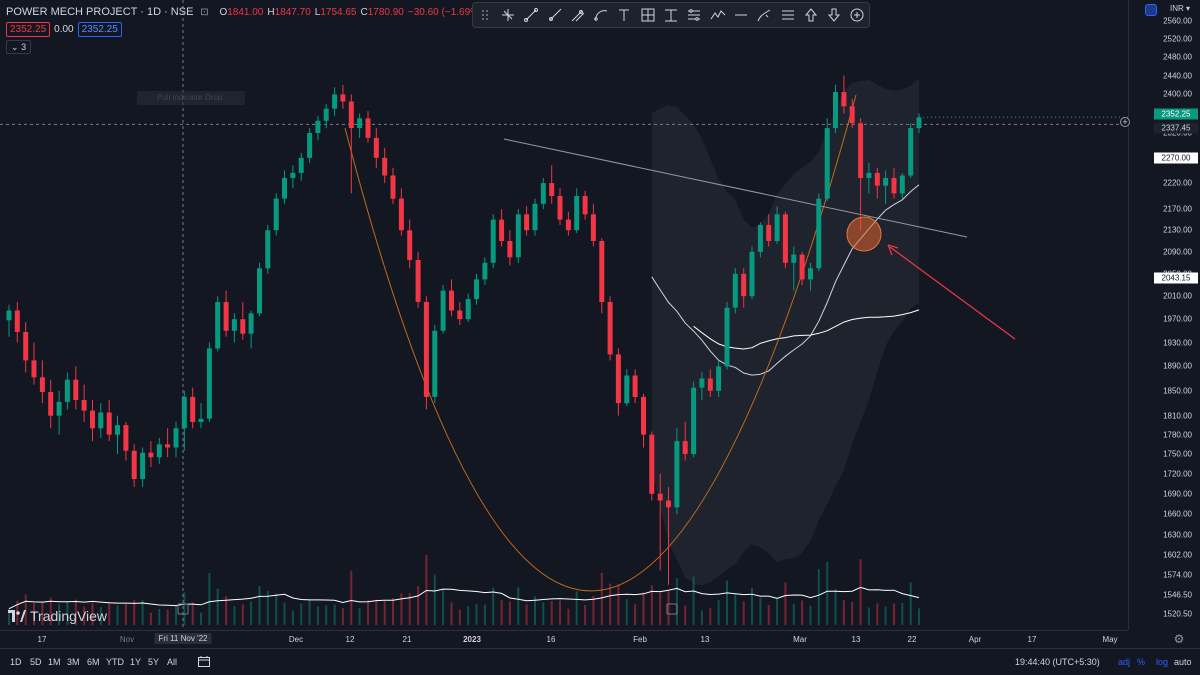 This screenshot has width=1200, height=675. Describe the element at coordinates (764, 15) in the screenshot. I see `brush-icon` at that location.